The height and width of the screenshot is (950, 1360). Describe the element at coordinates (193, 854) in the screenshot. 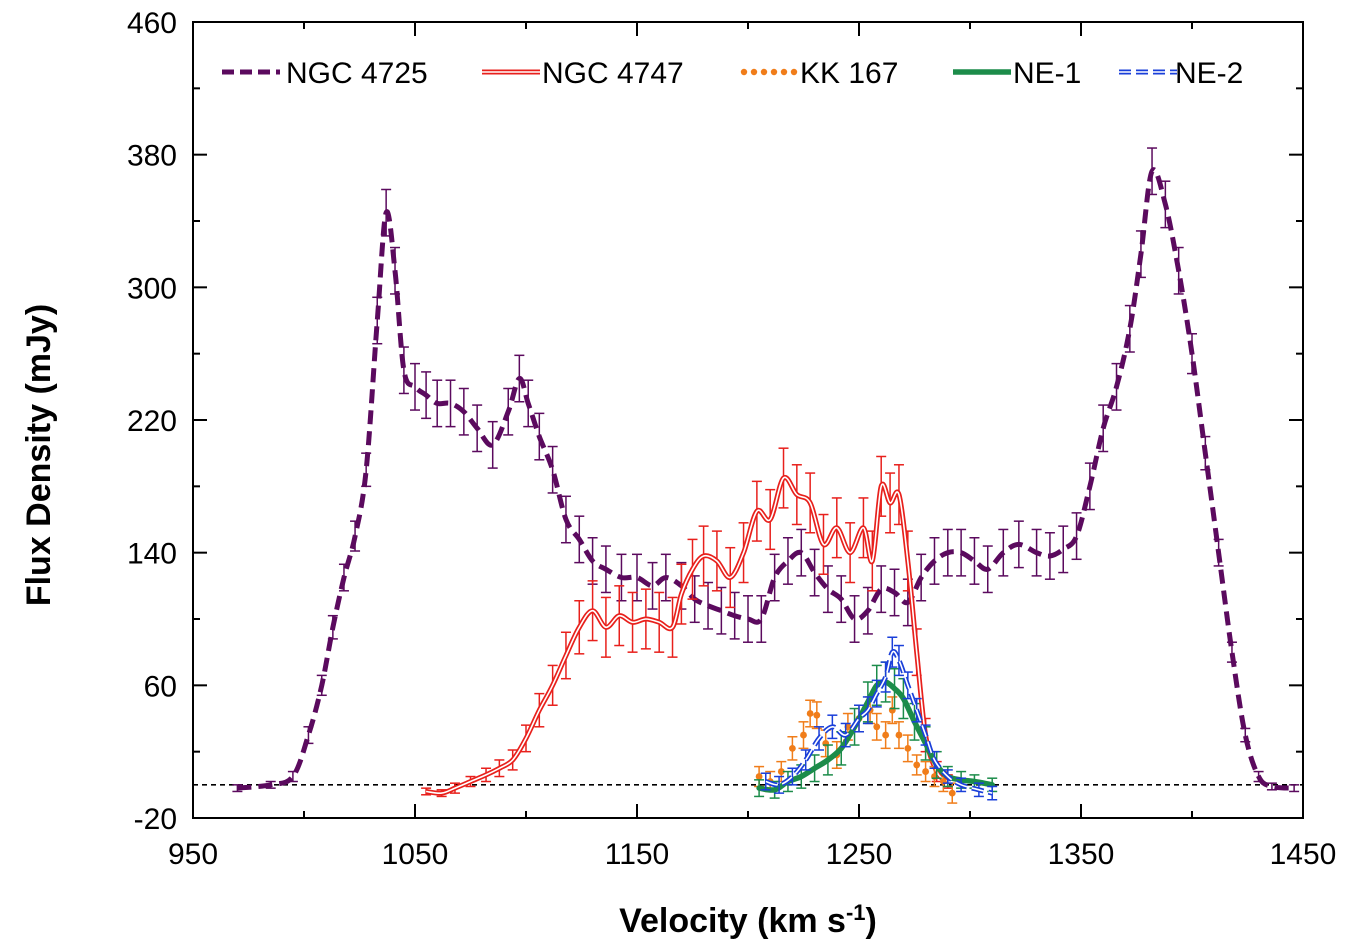

I see `x-tick-label: 950` at that location.